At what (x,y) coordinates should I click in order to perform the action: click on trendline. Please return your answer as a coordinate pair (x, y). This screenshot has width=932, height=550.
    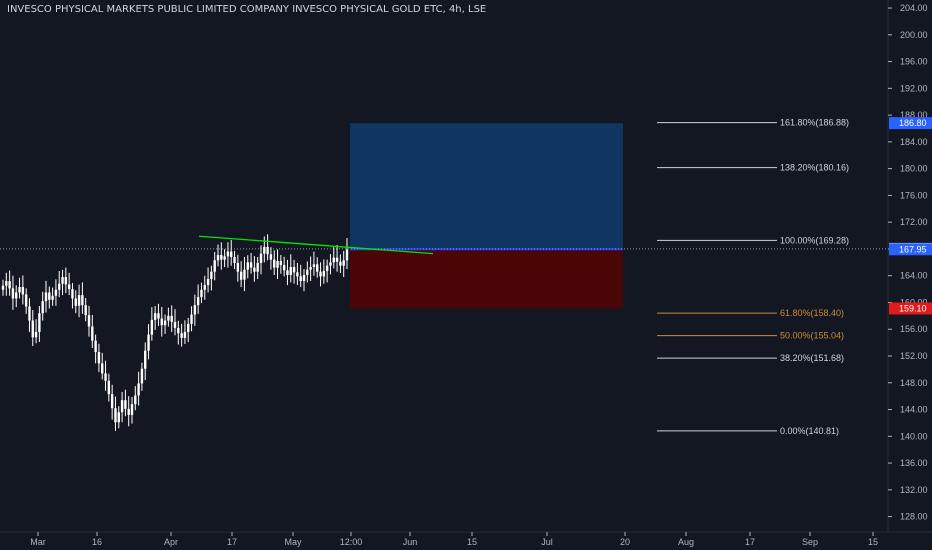
    Looking at the image, I should click on (316, 245).